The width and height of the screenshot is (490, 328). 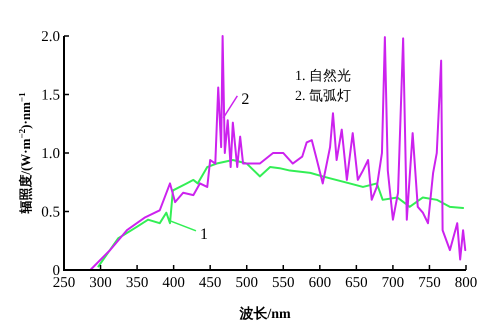 I want to click on y-tick-label: 1.0, so click(x=50, y=154).